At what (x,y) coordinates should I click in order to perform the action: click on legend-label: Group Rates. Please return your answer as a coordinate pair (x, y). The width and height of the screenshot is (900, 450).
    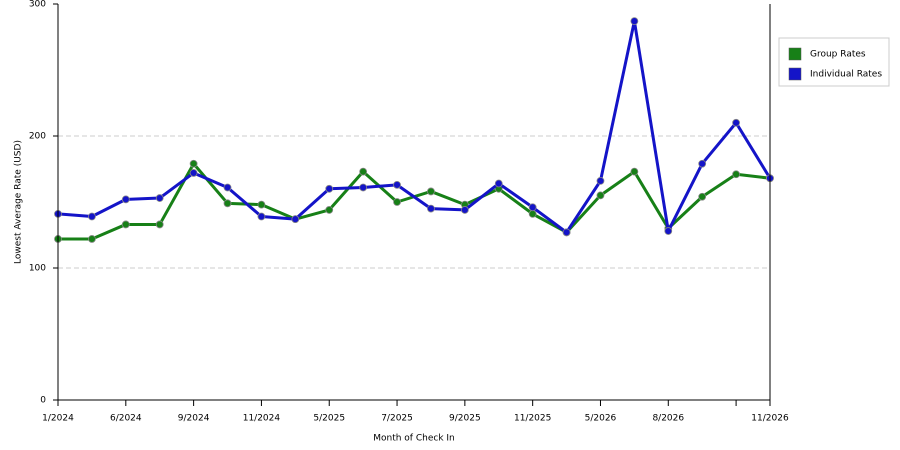
    Looking at the image, I should click on (838, 55).